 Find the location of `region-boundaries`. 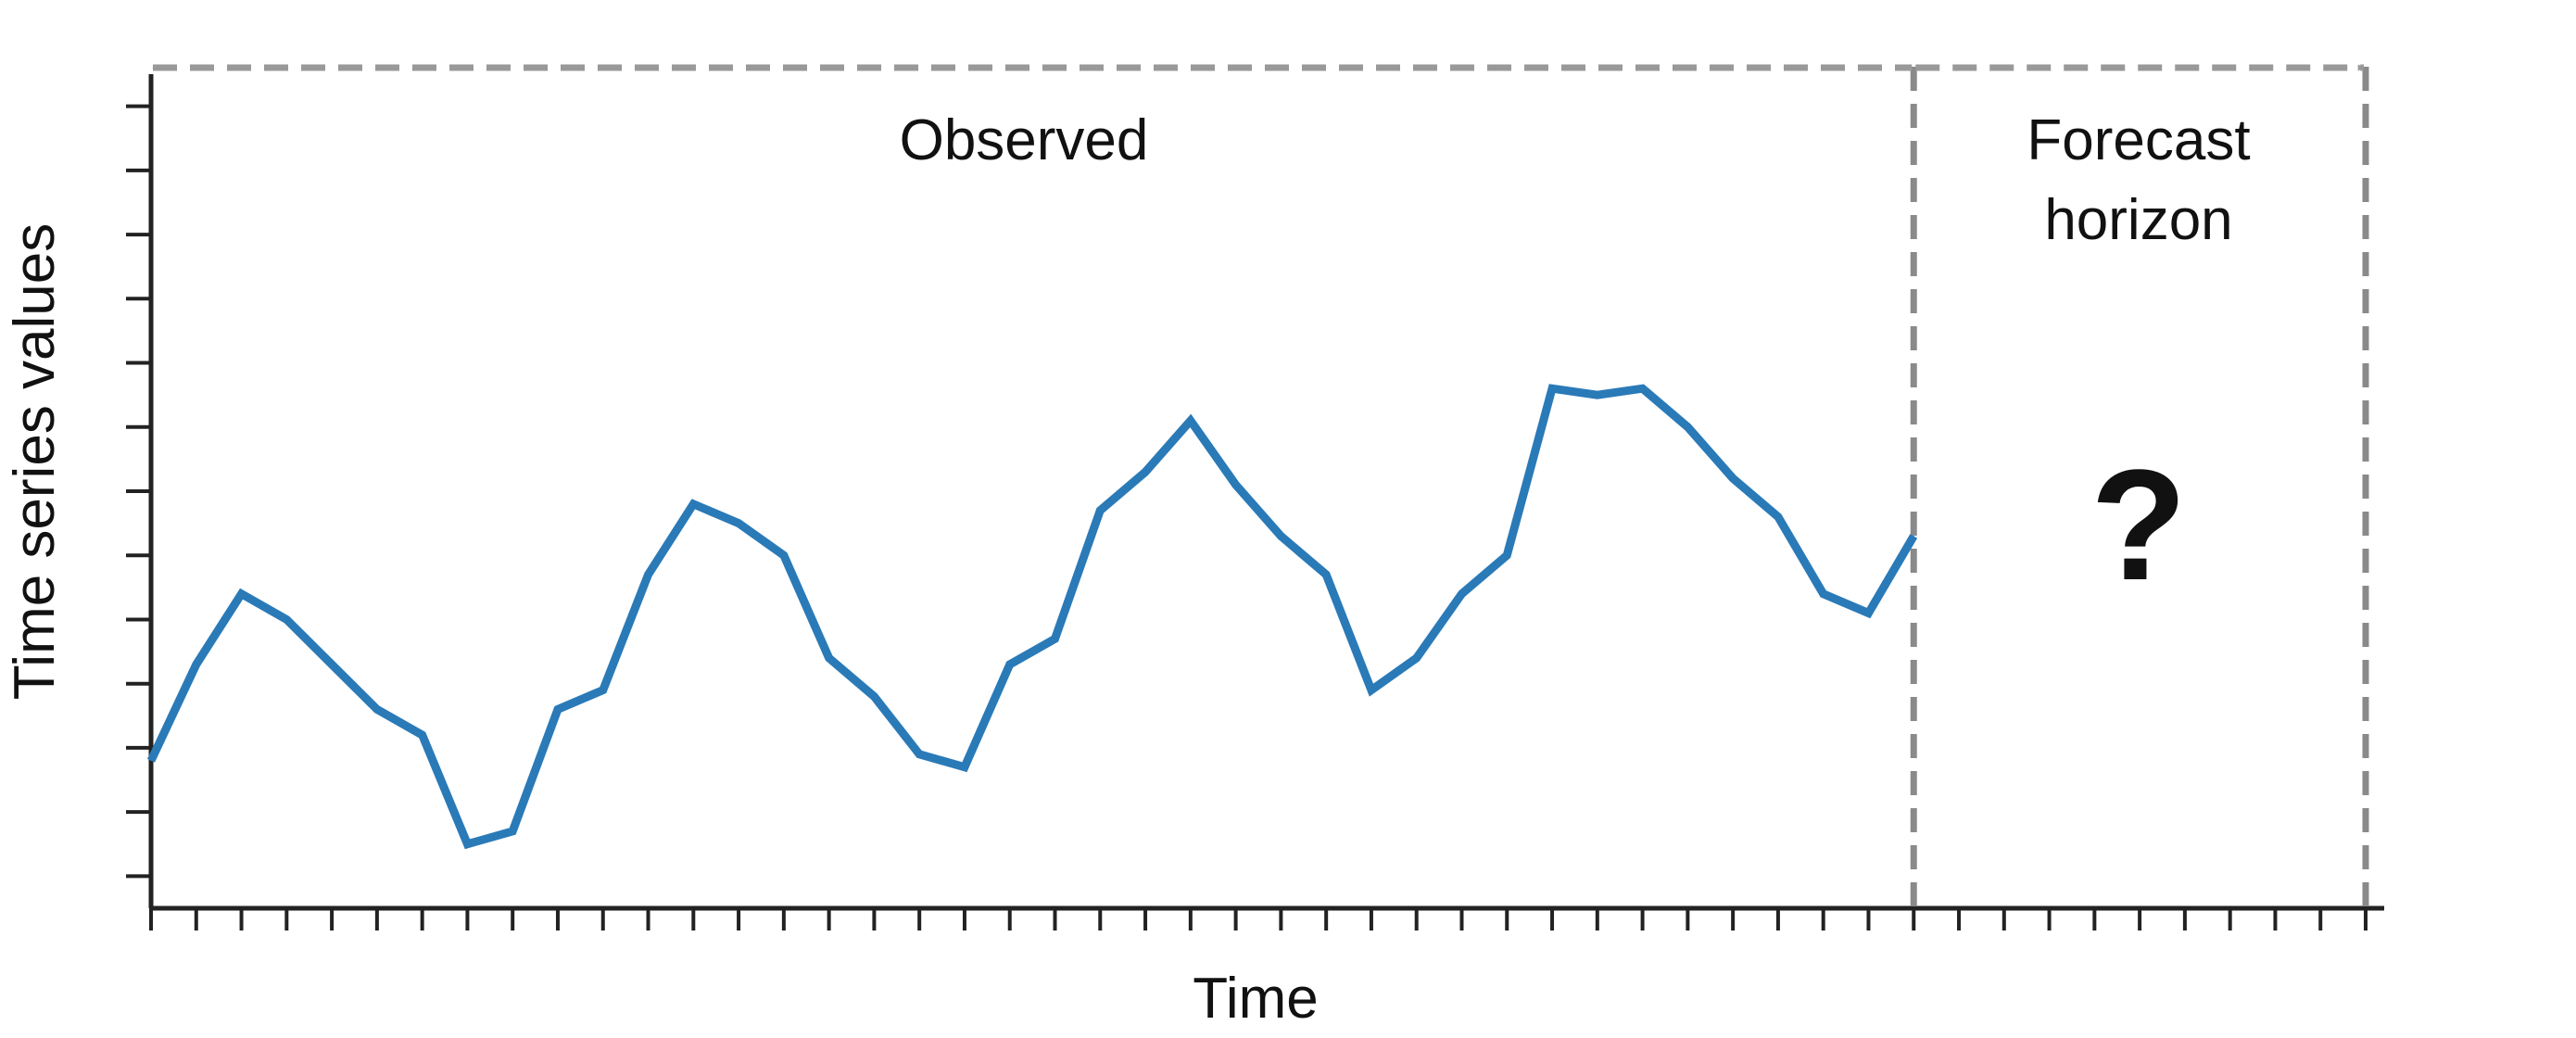

region-boundaries is located at coordinates (2139, 487).